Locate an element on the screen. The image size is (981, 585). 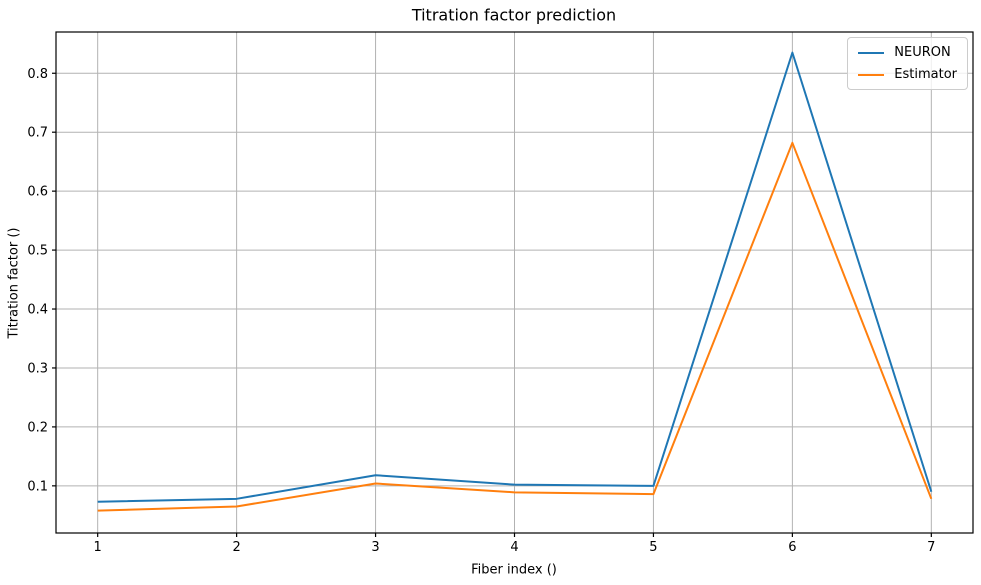
x-axis-label: Fiber index () is located at coordinates (514, 570).